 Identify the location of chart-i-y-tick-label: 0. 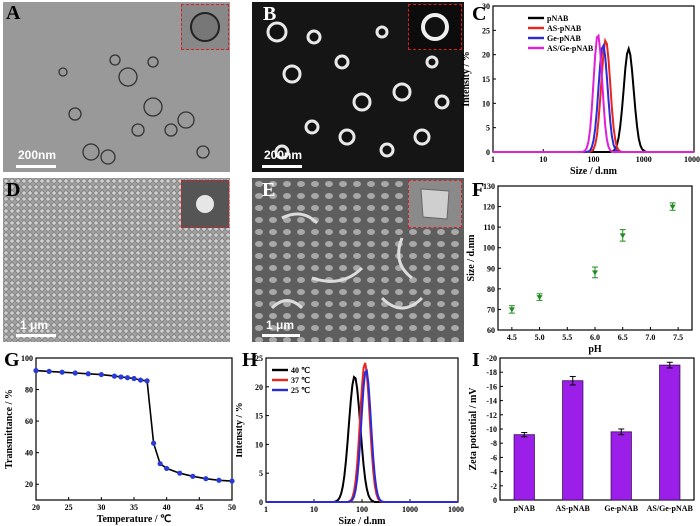
(495, 500).